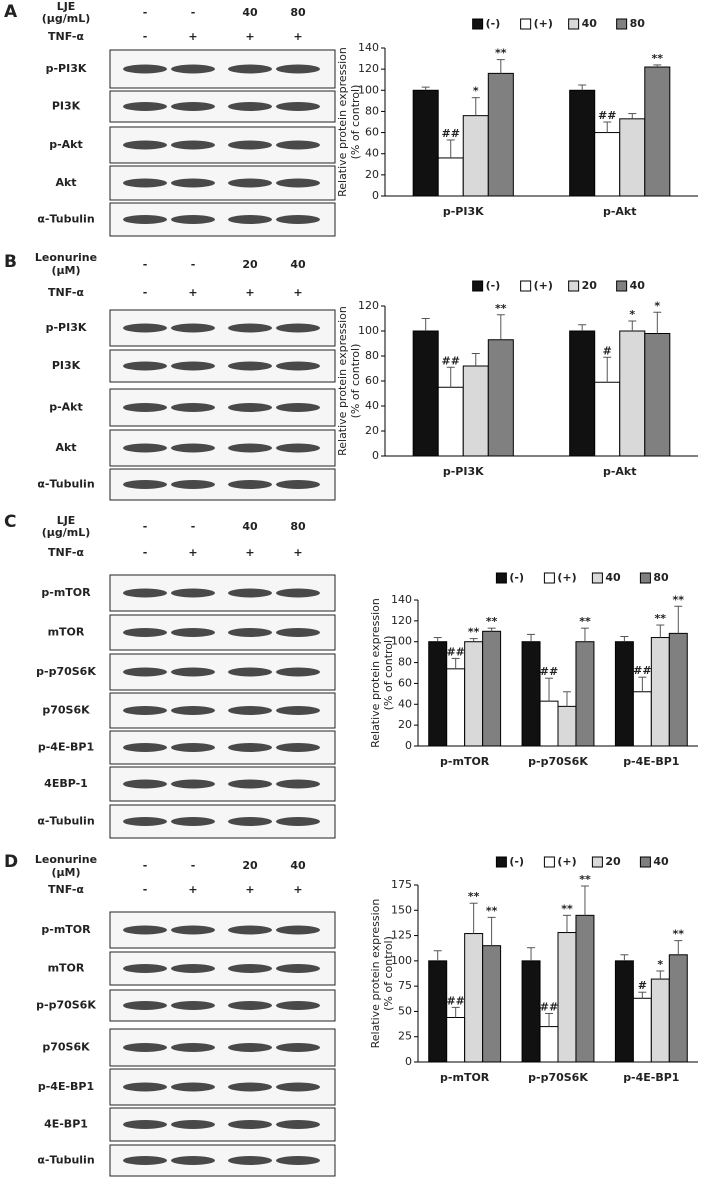 The height and width of the screenshot is (1177, 706). I want to click on significance: *, so click(660, 964).